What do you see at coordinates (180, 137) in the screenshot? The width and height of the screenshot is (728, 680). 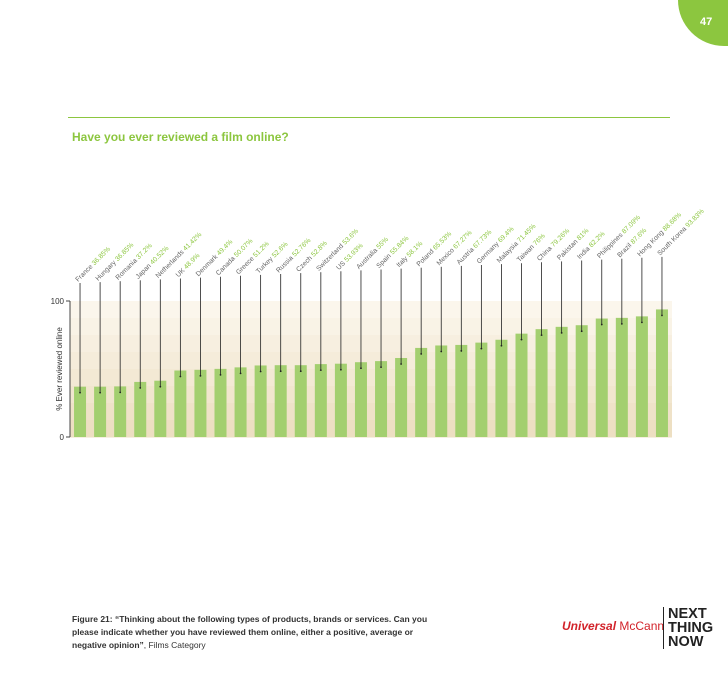 I see `chart-title: Have you ever reviewed a film online?` at bounding box center [180, 137].